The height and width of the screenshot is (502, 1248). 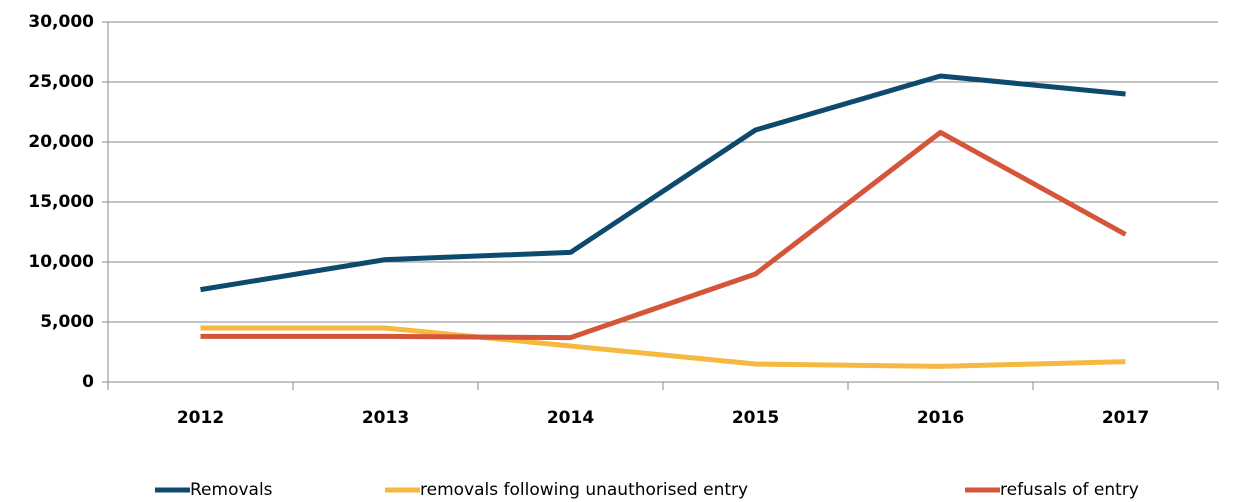 What do you see at coordinates (61, 142) in the screenshot?
I see `y-tick-label: 20,000` at bounding box center [61, 142].